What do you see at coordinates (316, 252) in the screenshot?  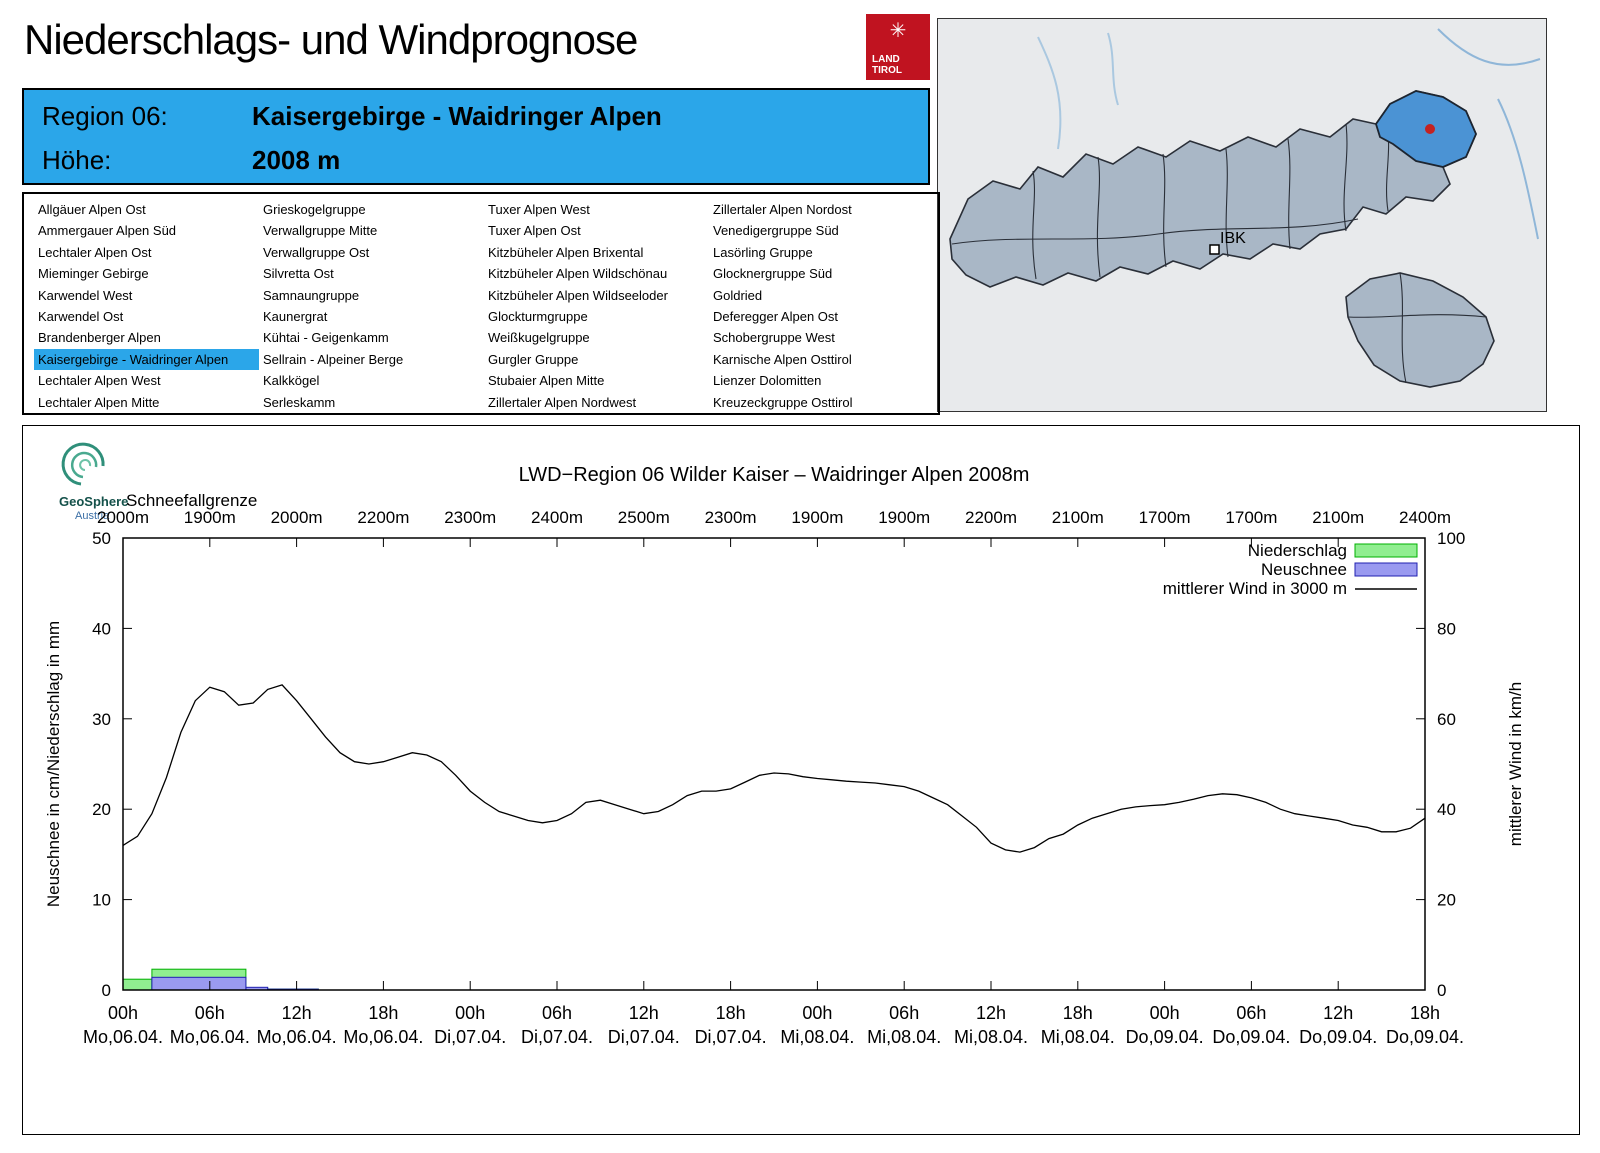 I see `region-list-item: Verwallgruppe Ost` at bounding box center [316, 252].